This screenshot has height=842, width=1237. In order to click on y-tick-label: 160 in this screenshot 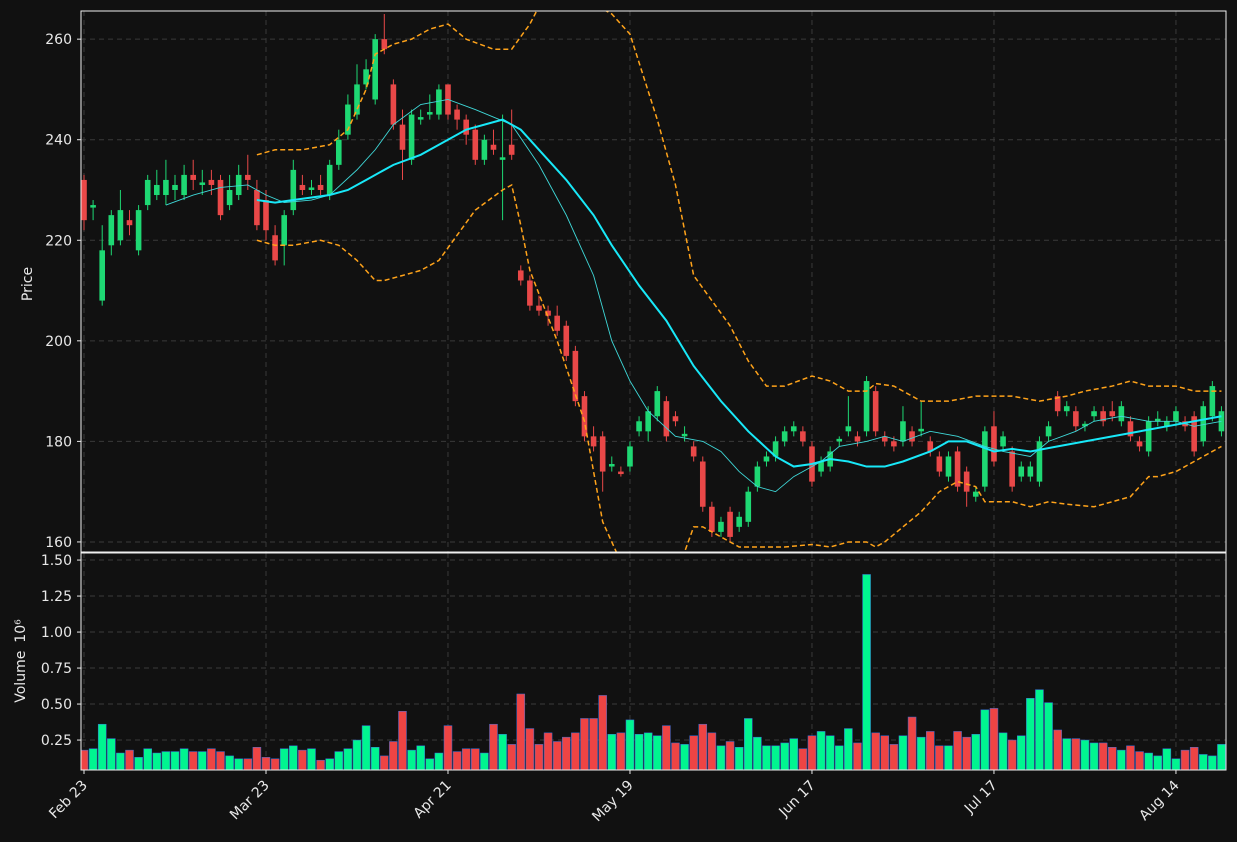, I will do `click(58, 543)`.